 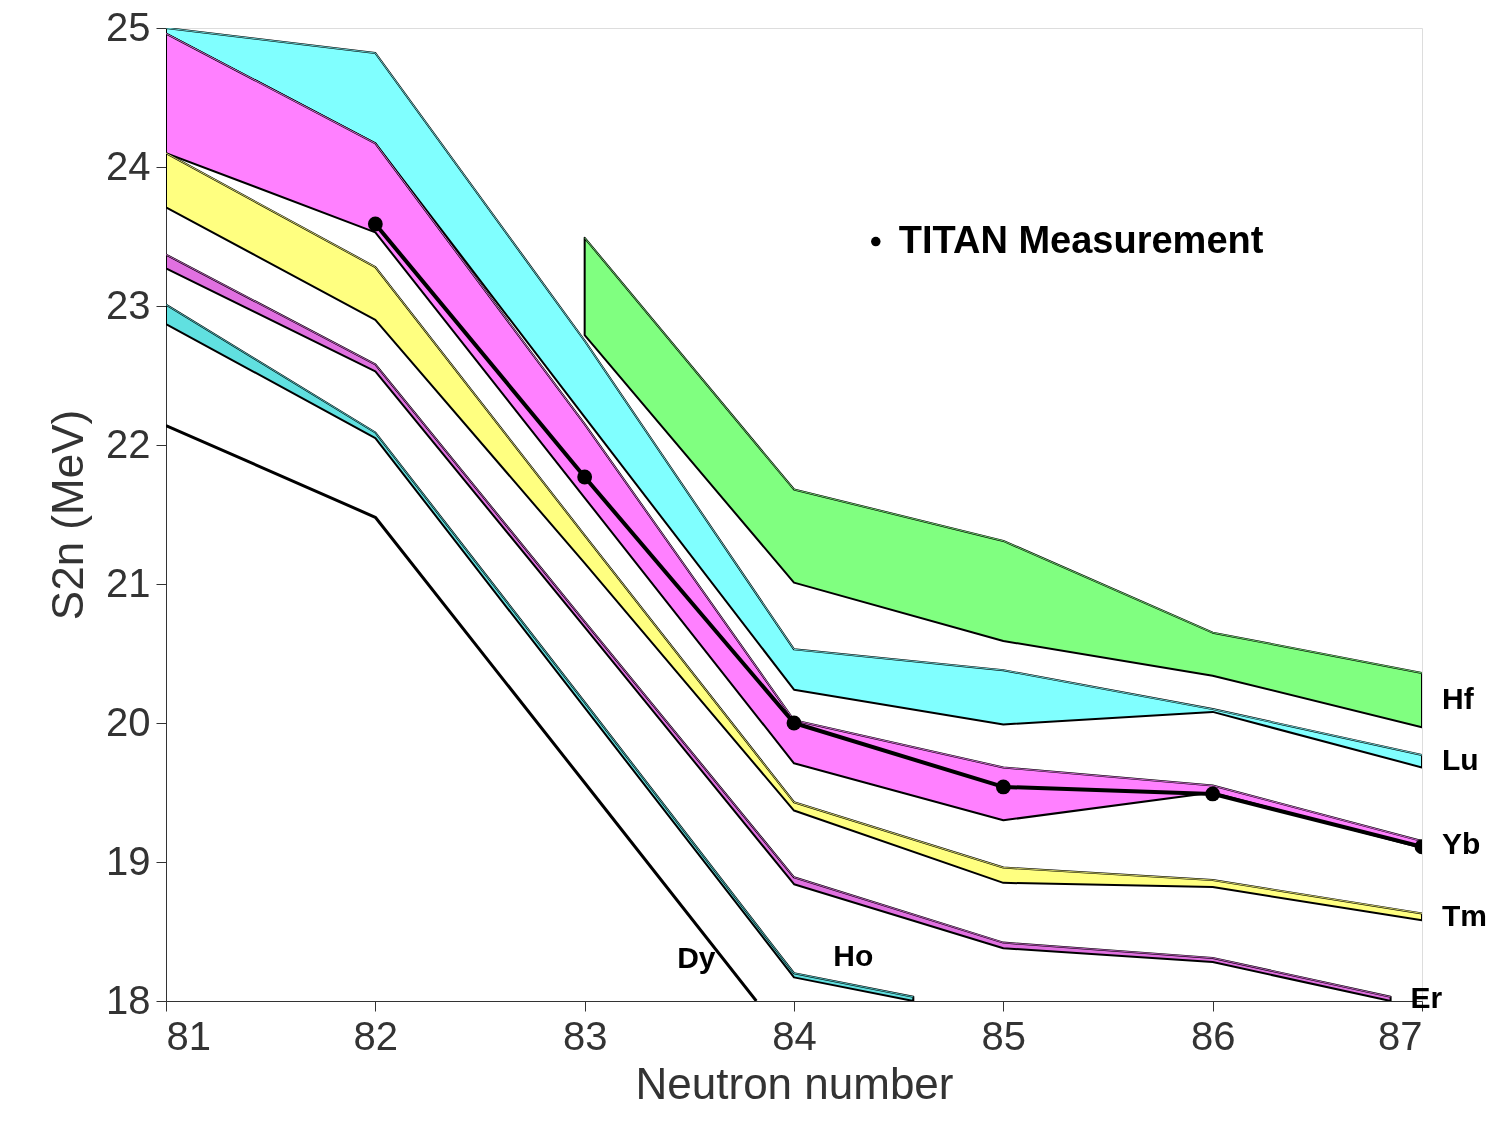 What do you see at coordinates (128, 304) in the screenshot?
I see `y-tick-label: 23` at bounding box center [128, 304].